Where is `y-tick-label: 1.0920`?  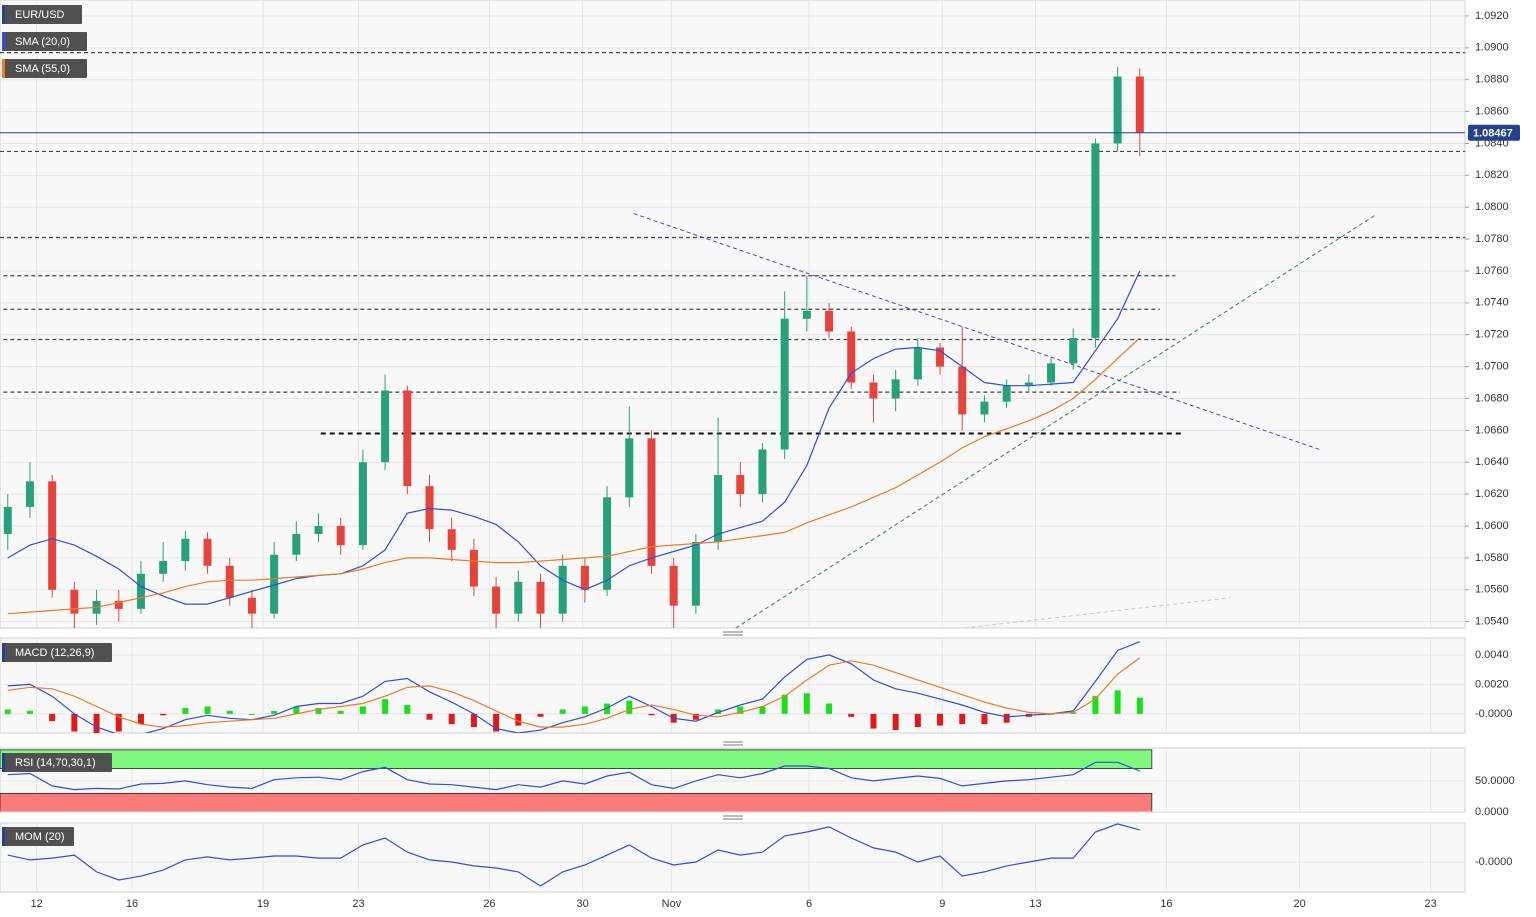 y-tick-label: 1.0920 is located at coordinates (1492, 16).